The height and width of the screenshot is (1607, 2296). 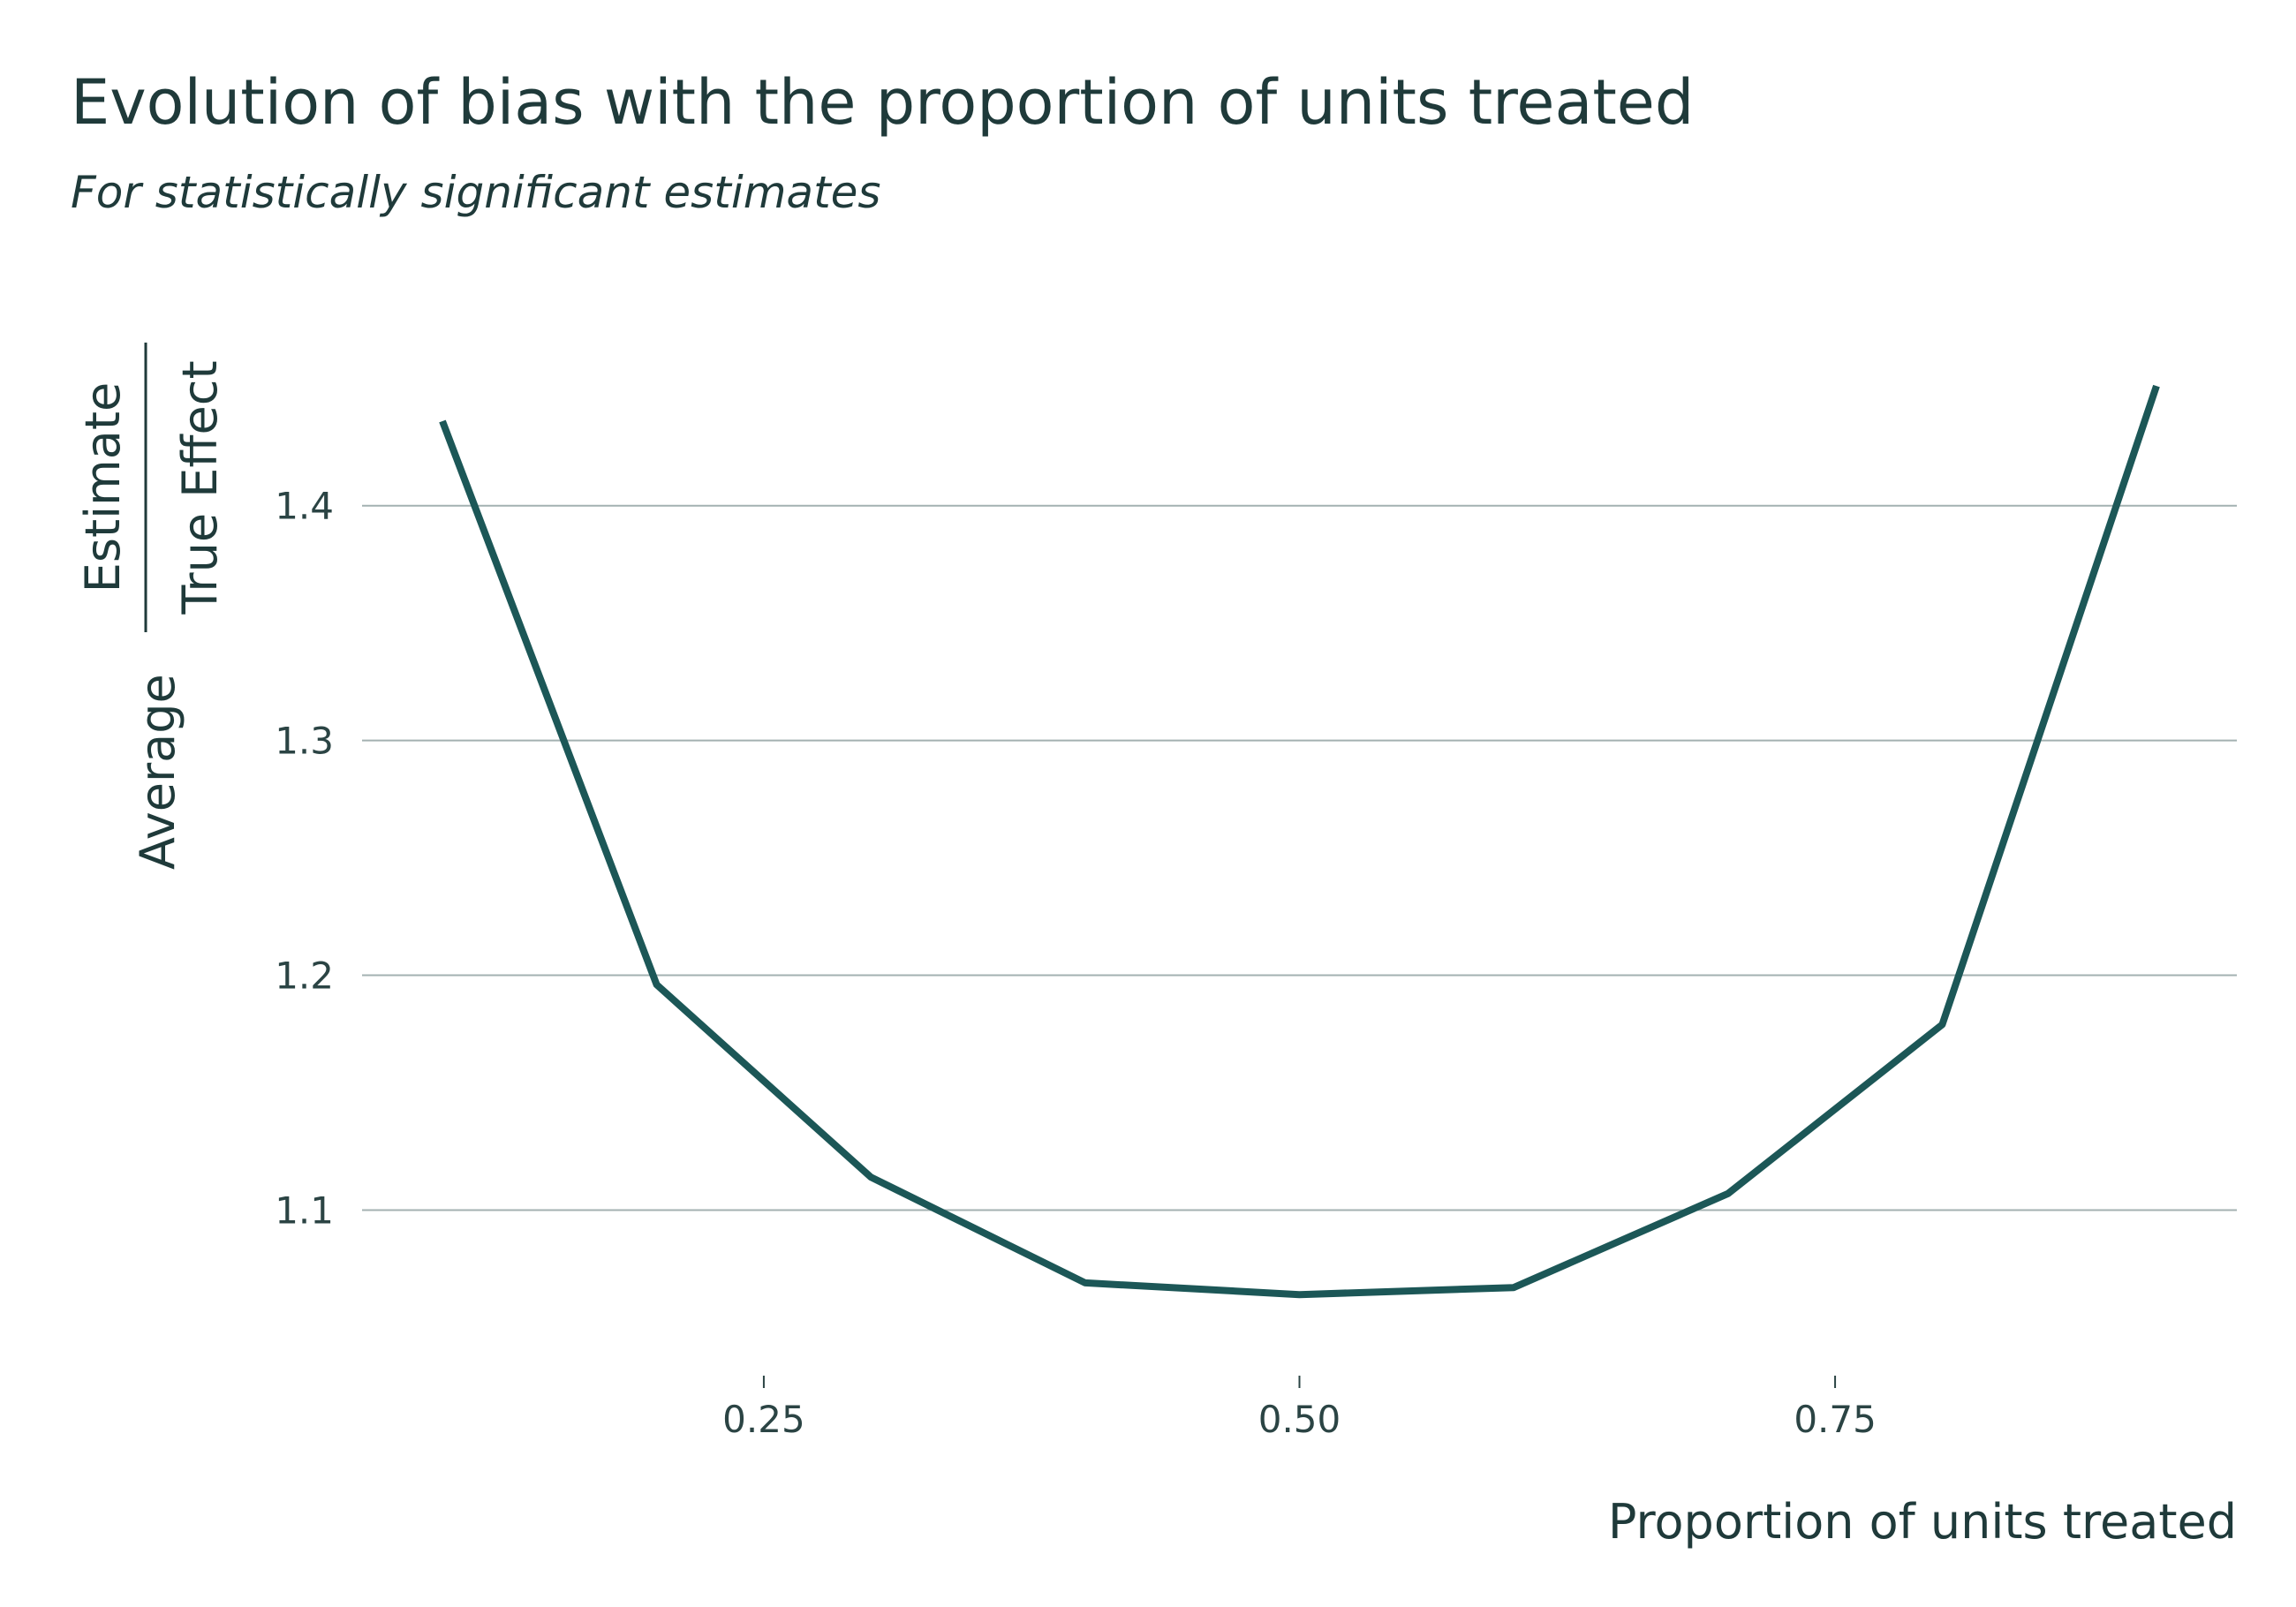 I want to click on x-tick-label: 0.75, so click(x=1836, y=1419).